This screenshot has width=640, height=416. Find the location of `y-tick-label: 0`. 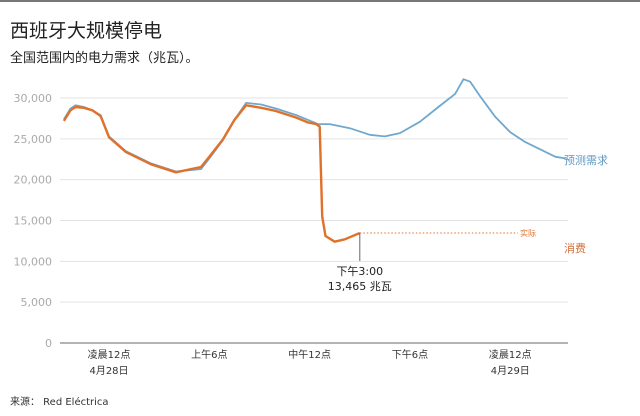

y-tick-label: 0 is located at coordinates (48, 343).